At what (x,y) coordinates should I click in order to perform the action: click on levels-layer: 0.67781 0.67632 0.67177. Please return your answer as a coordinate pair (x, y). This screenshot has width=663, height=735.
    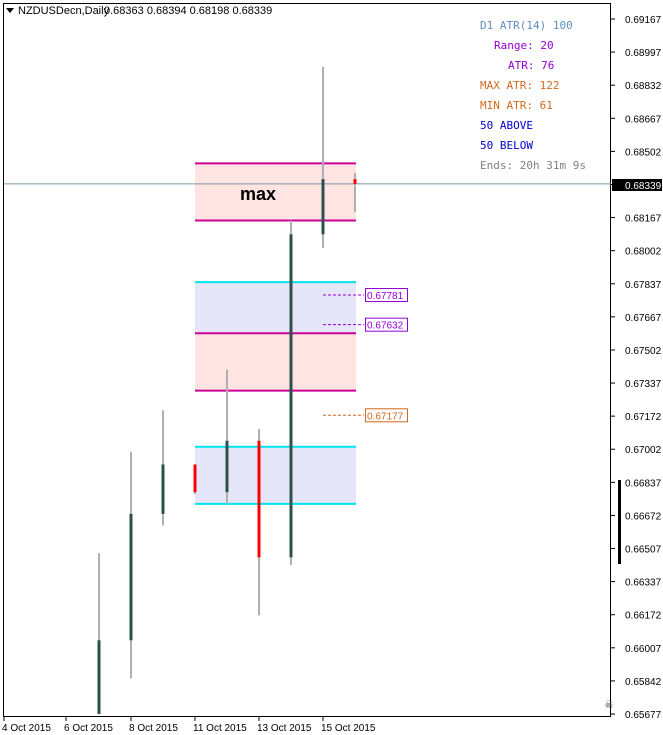
    Looking at the image, I should click on (365, 355).